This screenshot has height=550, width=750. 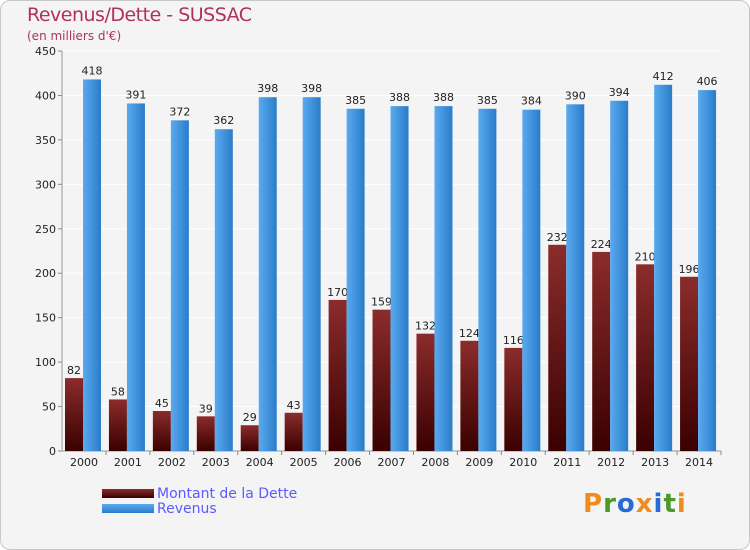 I want to click on data-label-revenus: 412, so click(x=663, y=76).